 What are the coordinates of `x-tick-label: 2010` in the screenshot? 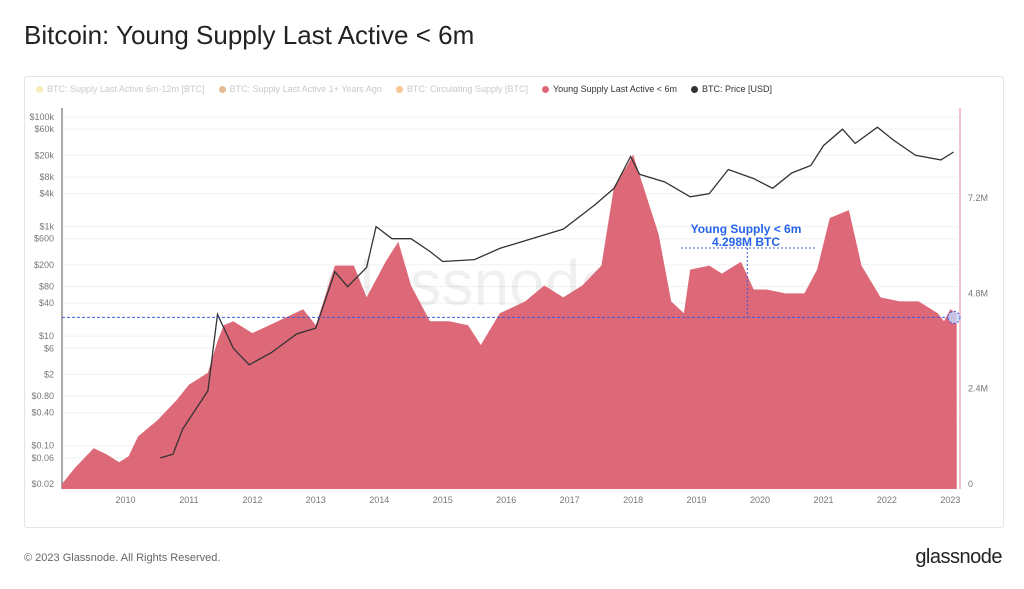 It's located at (125, 500).